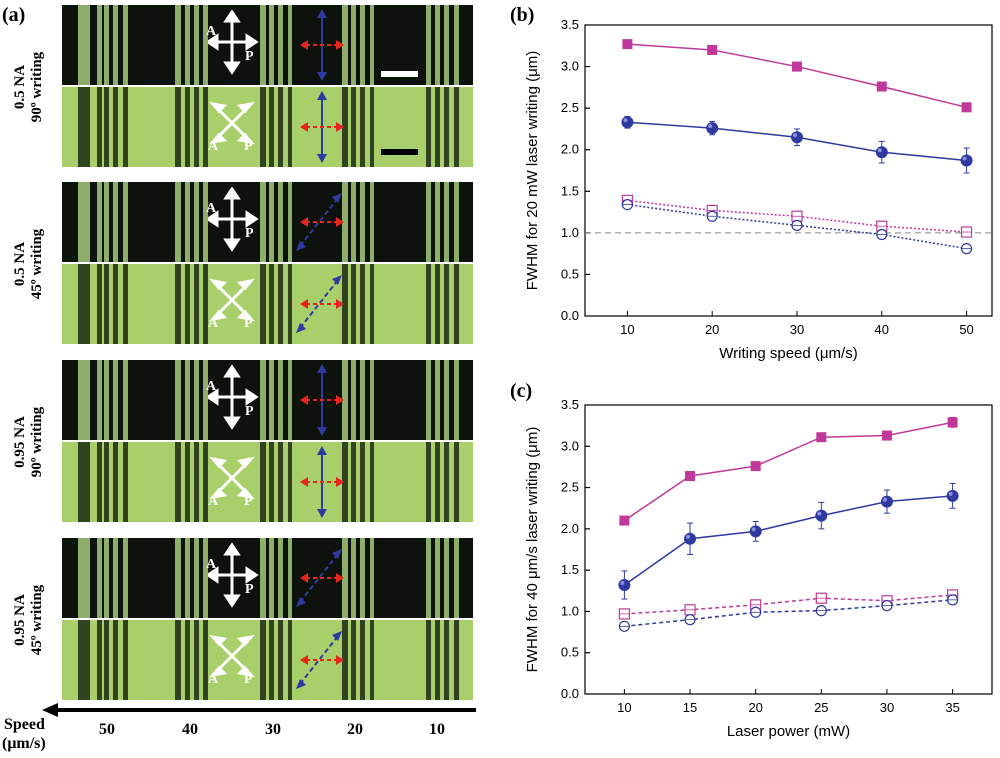  Describe the element at coordinates (248, 501) in the screenshot. I see `polarizer-label: P` at that location.